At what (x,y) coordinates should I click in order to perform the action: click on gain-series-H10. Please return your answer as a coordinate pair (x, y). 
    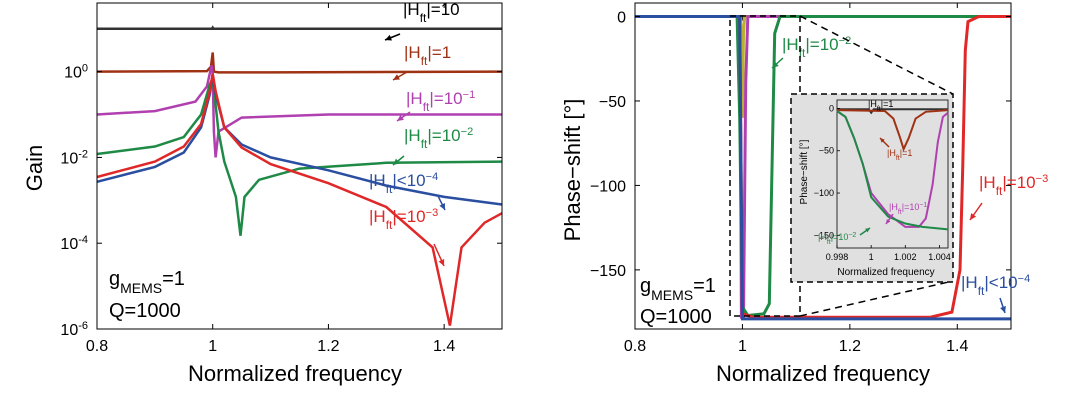
    Looking at the image, I should click on (299, 27).